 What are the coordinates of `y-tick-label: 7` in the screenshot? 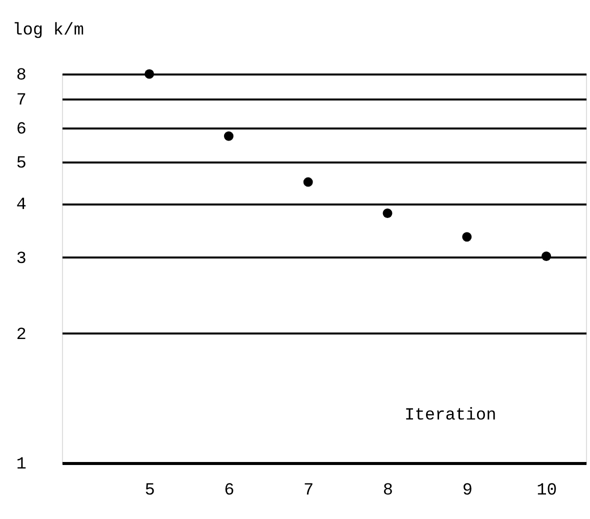 It's located at (21, 100).